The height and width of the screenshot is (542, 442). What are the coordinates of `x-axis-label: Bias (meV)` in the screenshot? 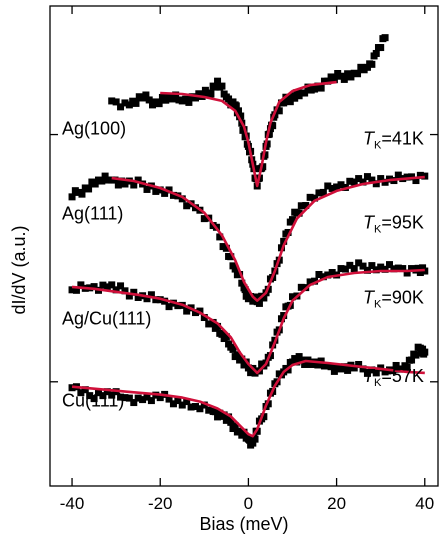 It's located at (243, 524).